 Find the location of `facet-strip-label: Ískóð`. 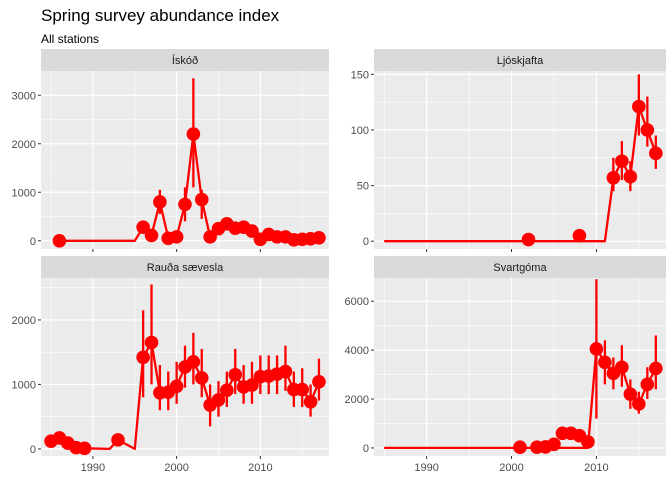

facet-strip-label: Ískóð is located at coordinates (185, 60).